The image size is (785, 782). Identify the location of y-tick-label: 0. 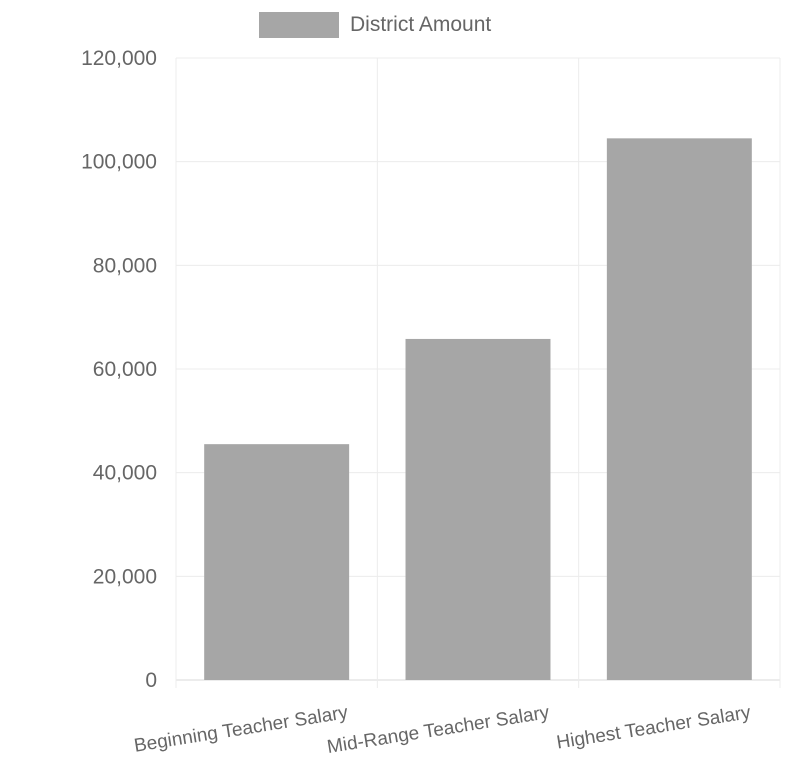
(151, 680).